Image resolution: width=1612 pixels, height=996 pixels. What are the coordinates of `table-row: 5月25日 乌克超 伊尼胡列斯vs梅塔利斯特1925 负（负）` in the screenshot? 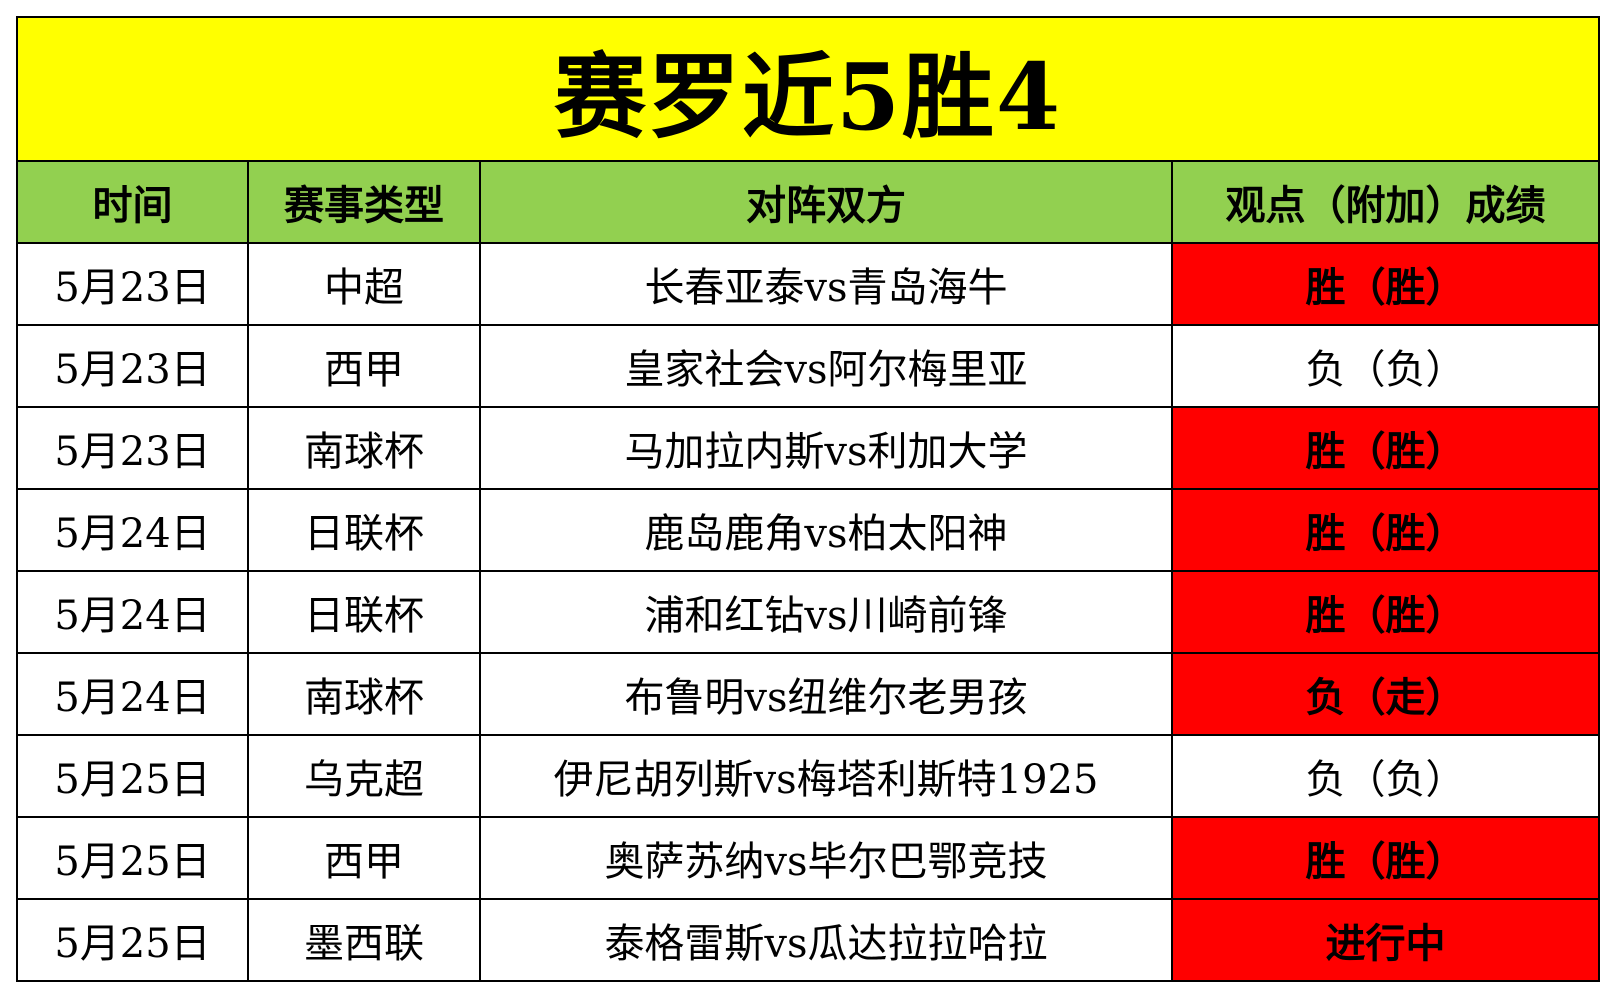 It's located at (808, 776).